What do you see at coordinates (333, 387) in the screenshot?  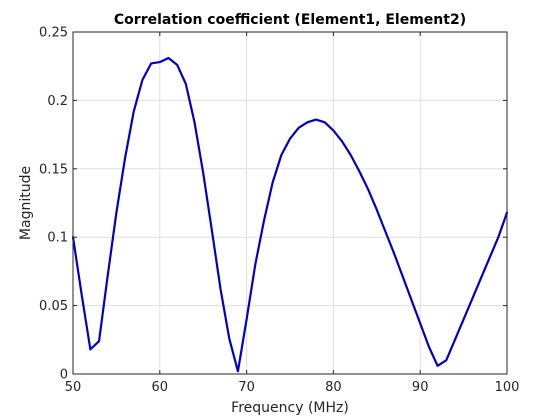 I see `x-tick-label: 80` at bounding box center [333, 387].